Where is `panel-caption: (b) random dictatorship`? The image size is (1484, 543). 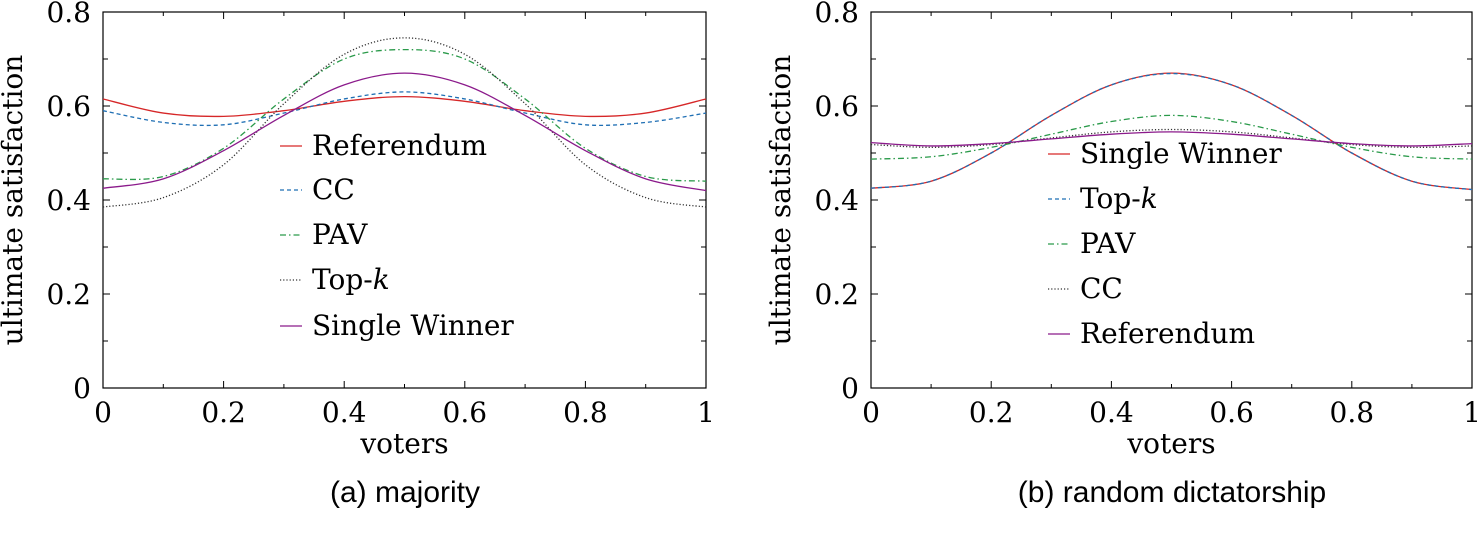 panel-caption: (b) random dictatorship is located at coordinates (1172, 492).